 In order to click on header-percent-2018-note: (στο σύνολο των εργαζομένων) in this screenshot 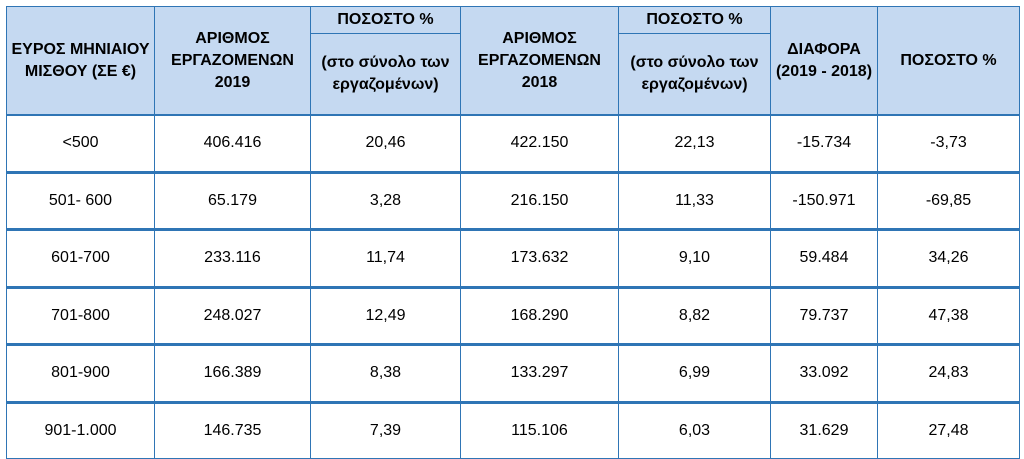, I will do `click(694, 74)`.